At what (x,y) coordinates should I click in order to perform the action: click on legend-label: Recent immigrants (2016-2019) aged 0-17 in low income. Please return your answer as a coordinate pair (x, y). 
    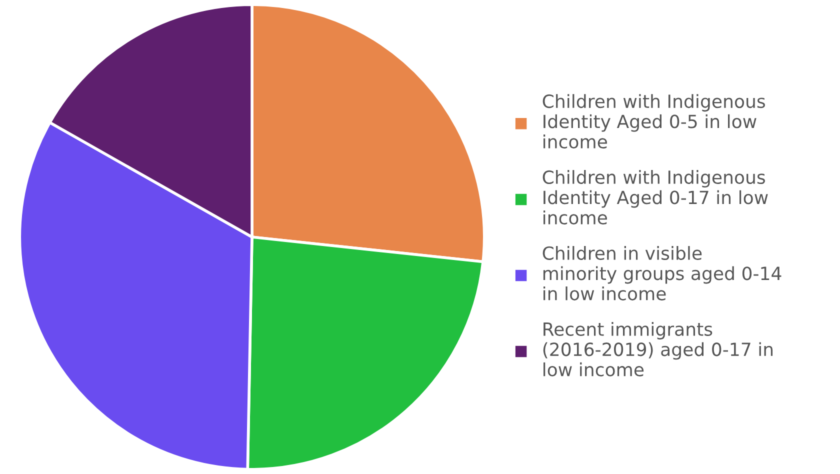
    Looking at the image, I should click on (658, 349).